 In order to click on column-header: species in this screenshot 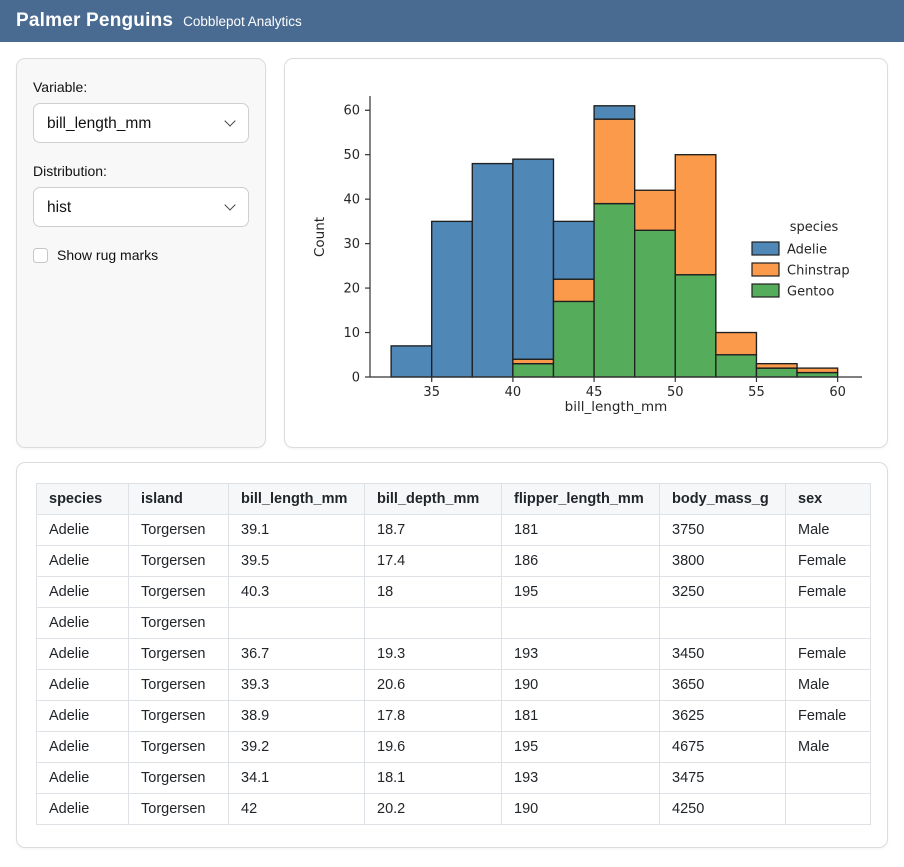, I will do `click(82, 499)`.